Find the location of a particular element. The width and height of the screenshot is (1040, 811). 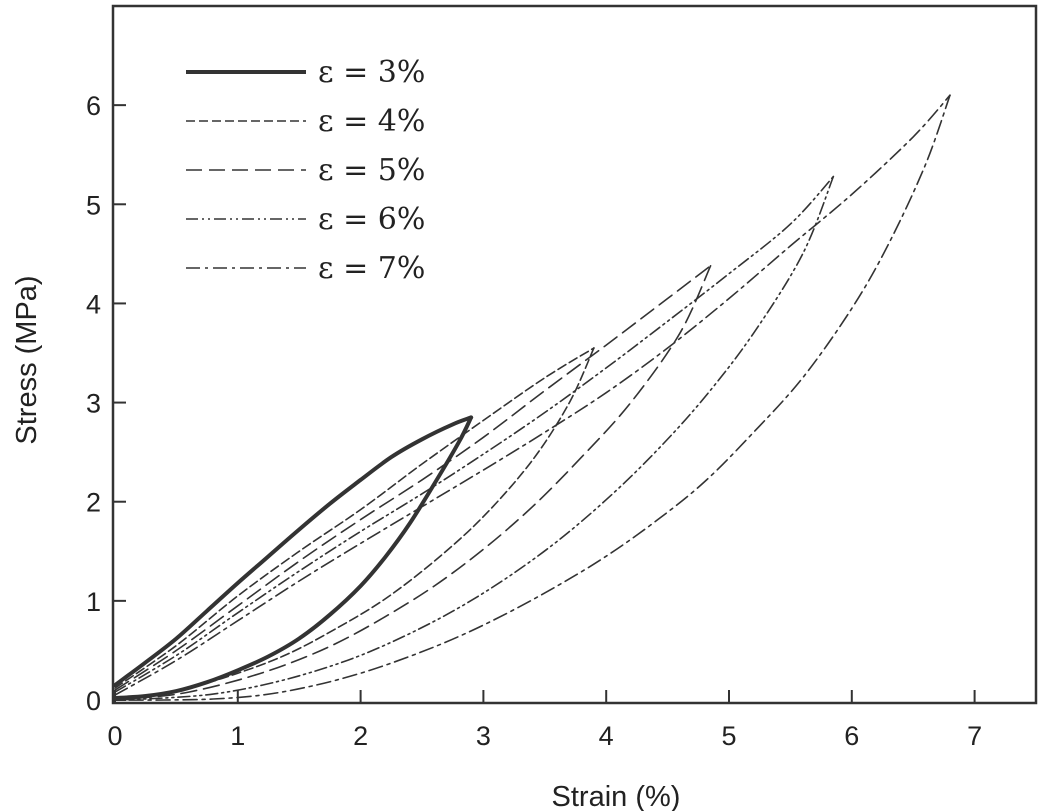

legend: ε = 3% ε = 4% ε = 5% ε = 6% ε = 7% is located at coordinates (305, 170).